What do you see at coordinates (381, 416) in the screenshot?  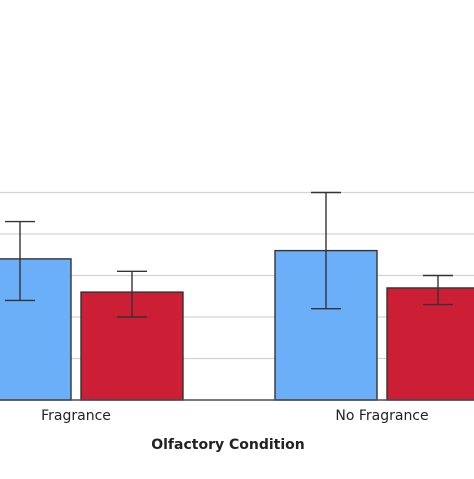 I see `category-label: No Fragrance` at bounding box center [381, 416].